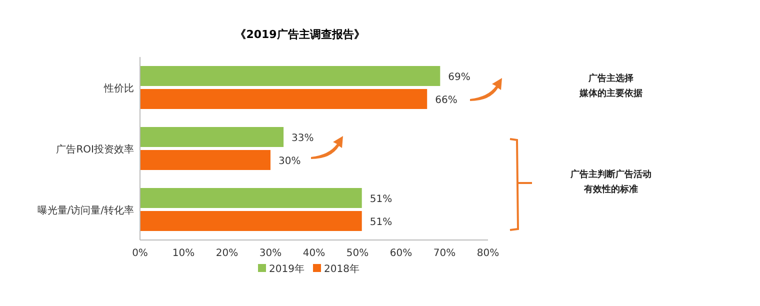  I want to click on x-tick-label: 0%, so click(140, 253).